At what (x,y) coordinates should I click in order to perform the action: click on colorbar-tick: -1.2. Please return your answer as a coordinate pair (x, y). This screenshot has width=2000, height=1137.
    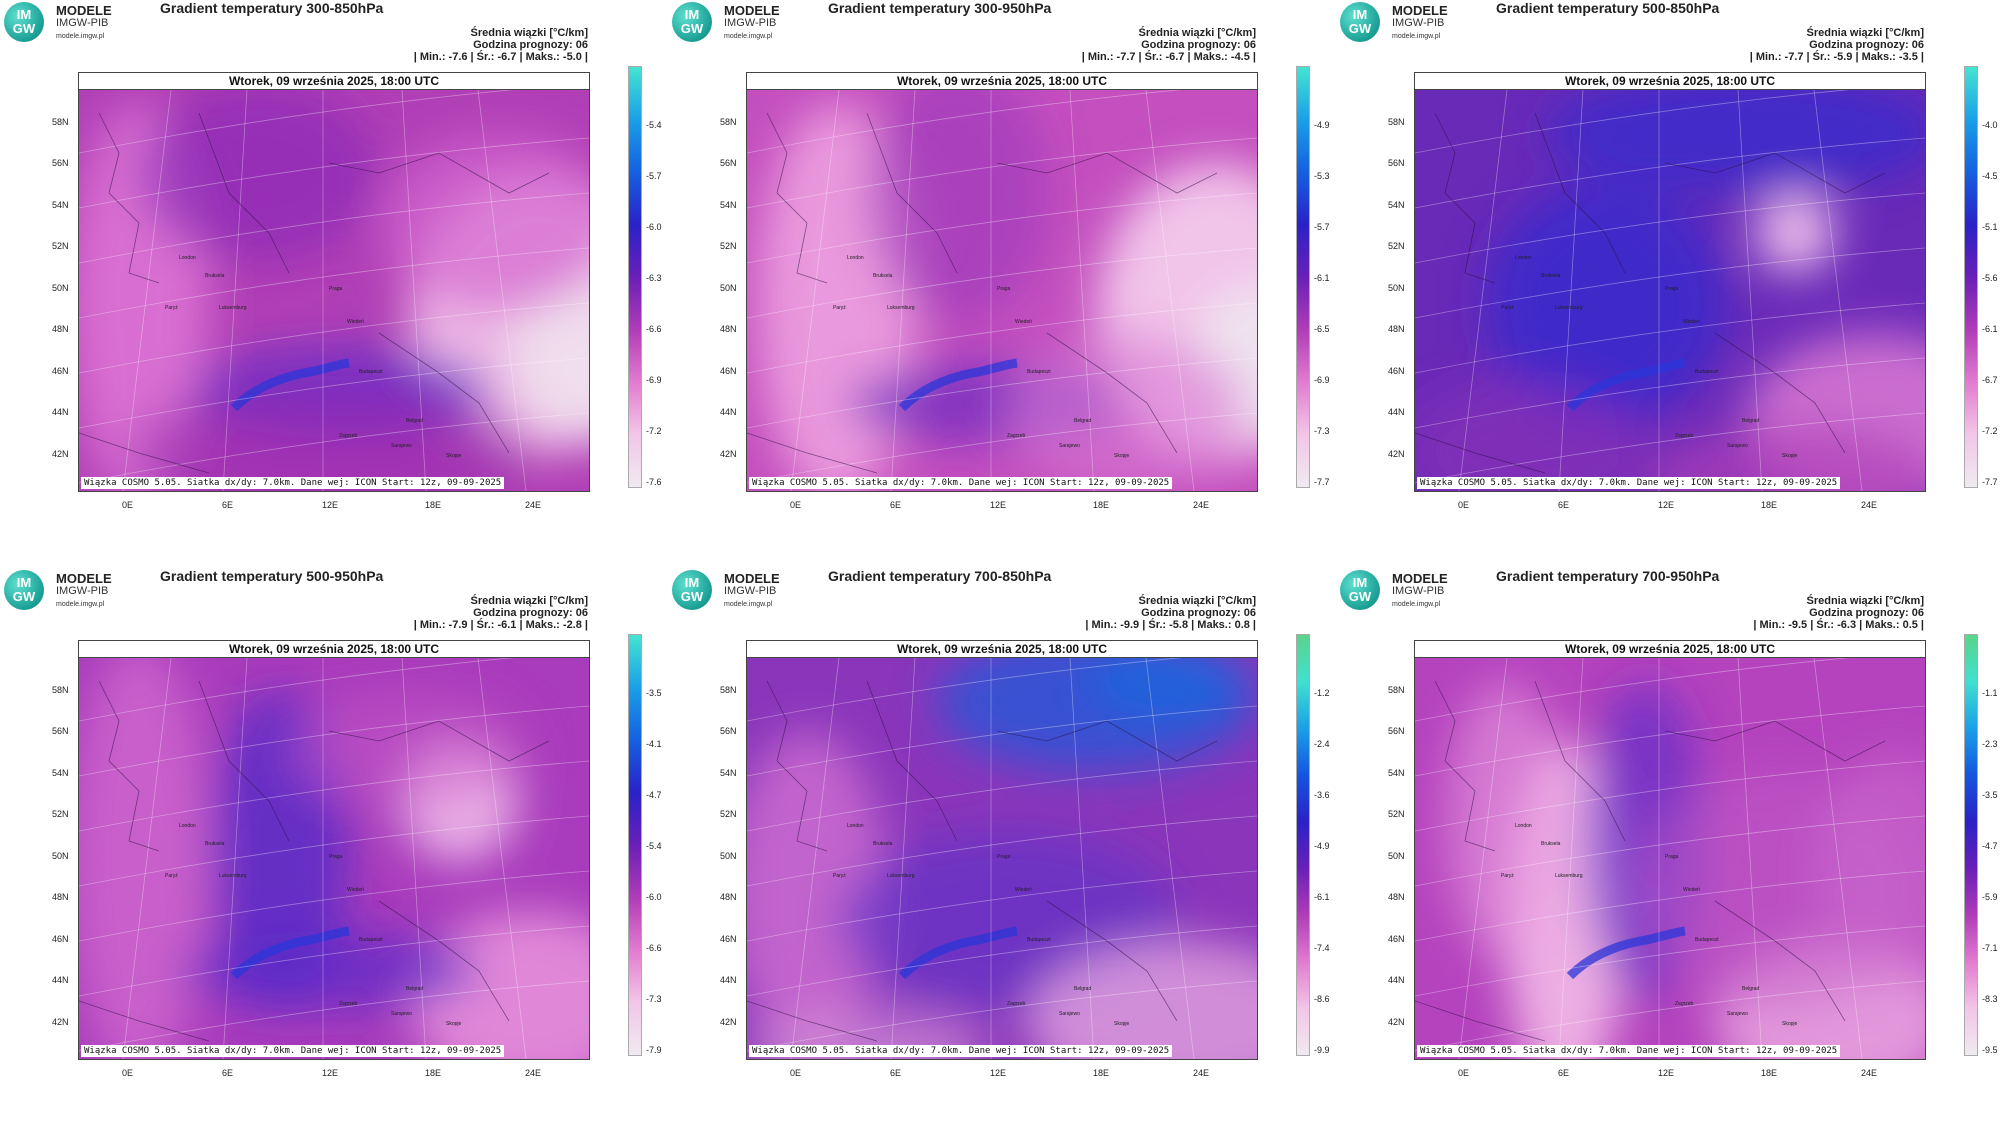
    Looking at the image, I should click on (1322, 693).